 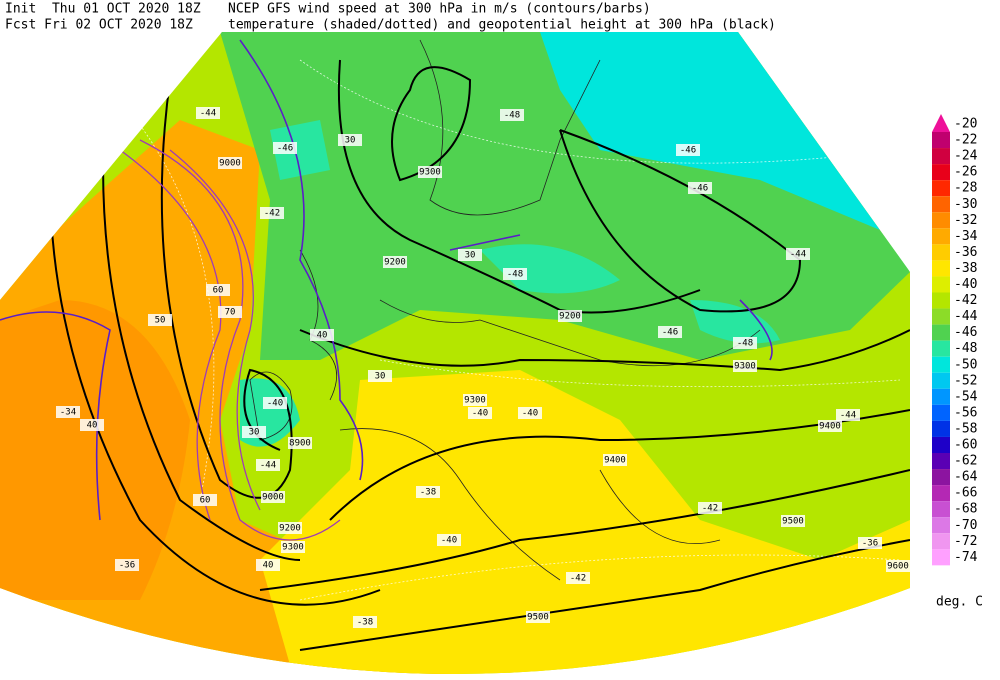 I want to click on colorbar-label: -56, so click(x=965, y=412).